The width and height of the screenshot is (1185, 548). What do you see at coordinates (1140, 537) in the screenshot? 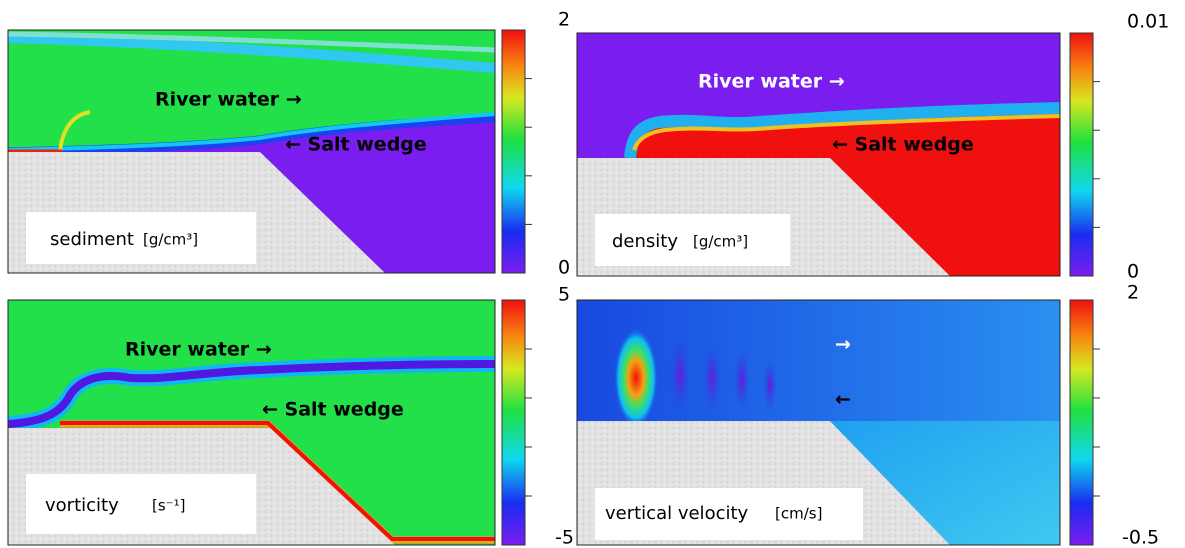
I see `colorbar-min: -0.5` at bounding box center [1140, 537].